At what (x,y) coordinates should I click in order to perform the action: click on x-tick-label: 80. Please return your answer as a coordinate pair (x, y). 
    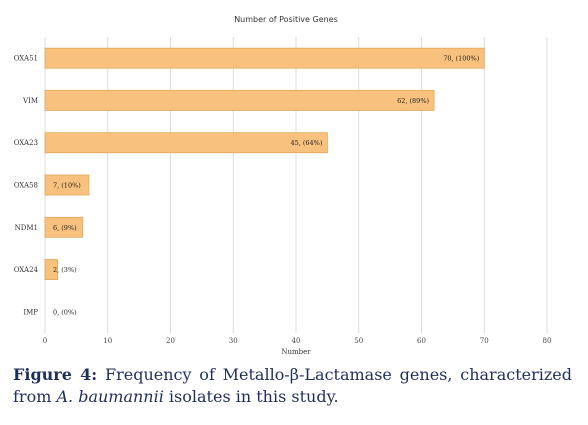
    Looking at the image, I should click on (547, 341).